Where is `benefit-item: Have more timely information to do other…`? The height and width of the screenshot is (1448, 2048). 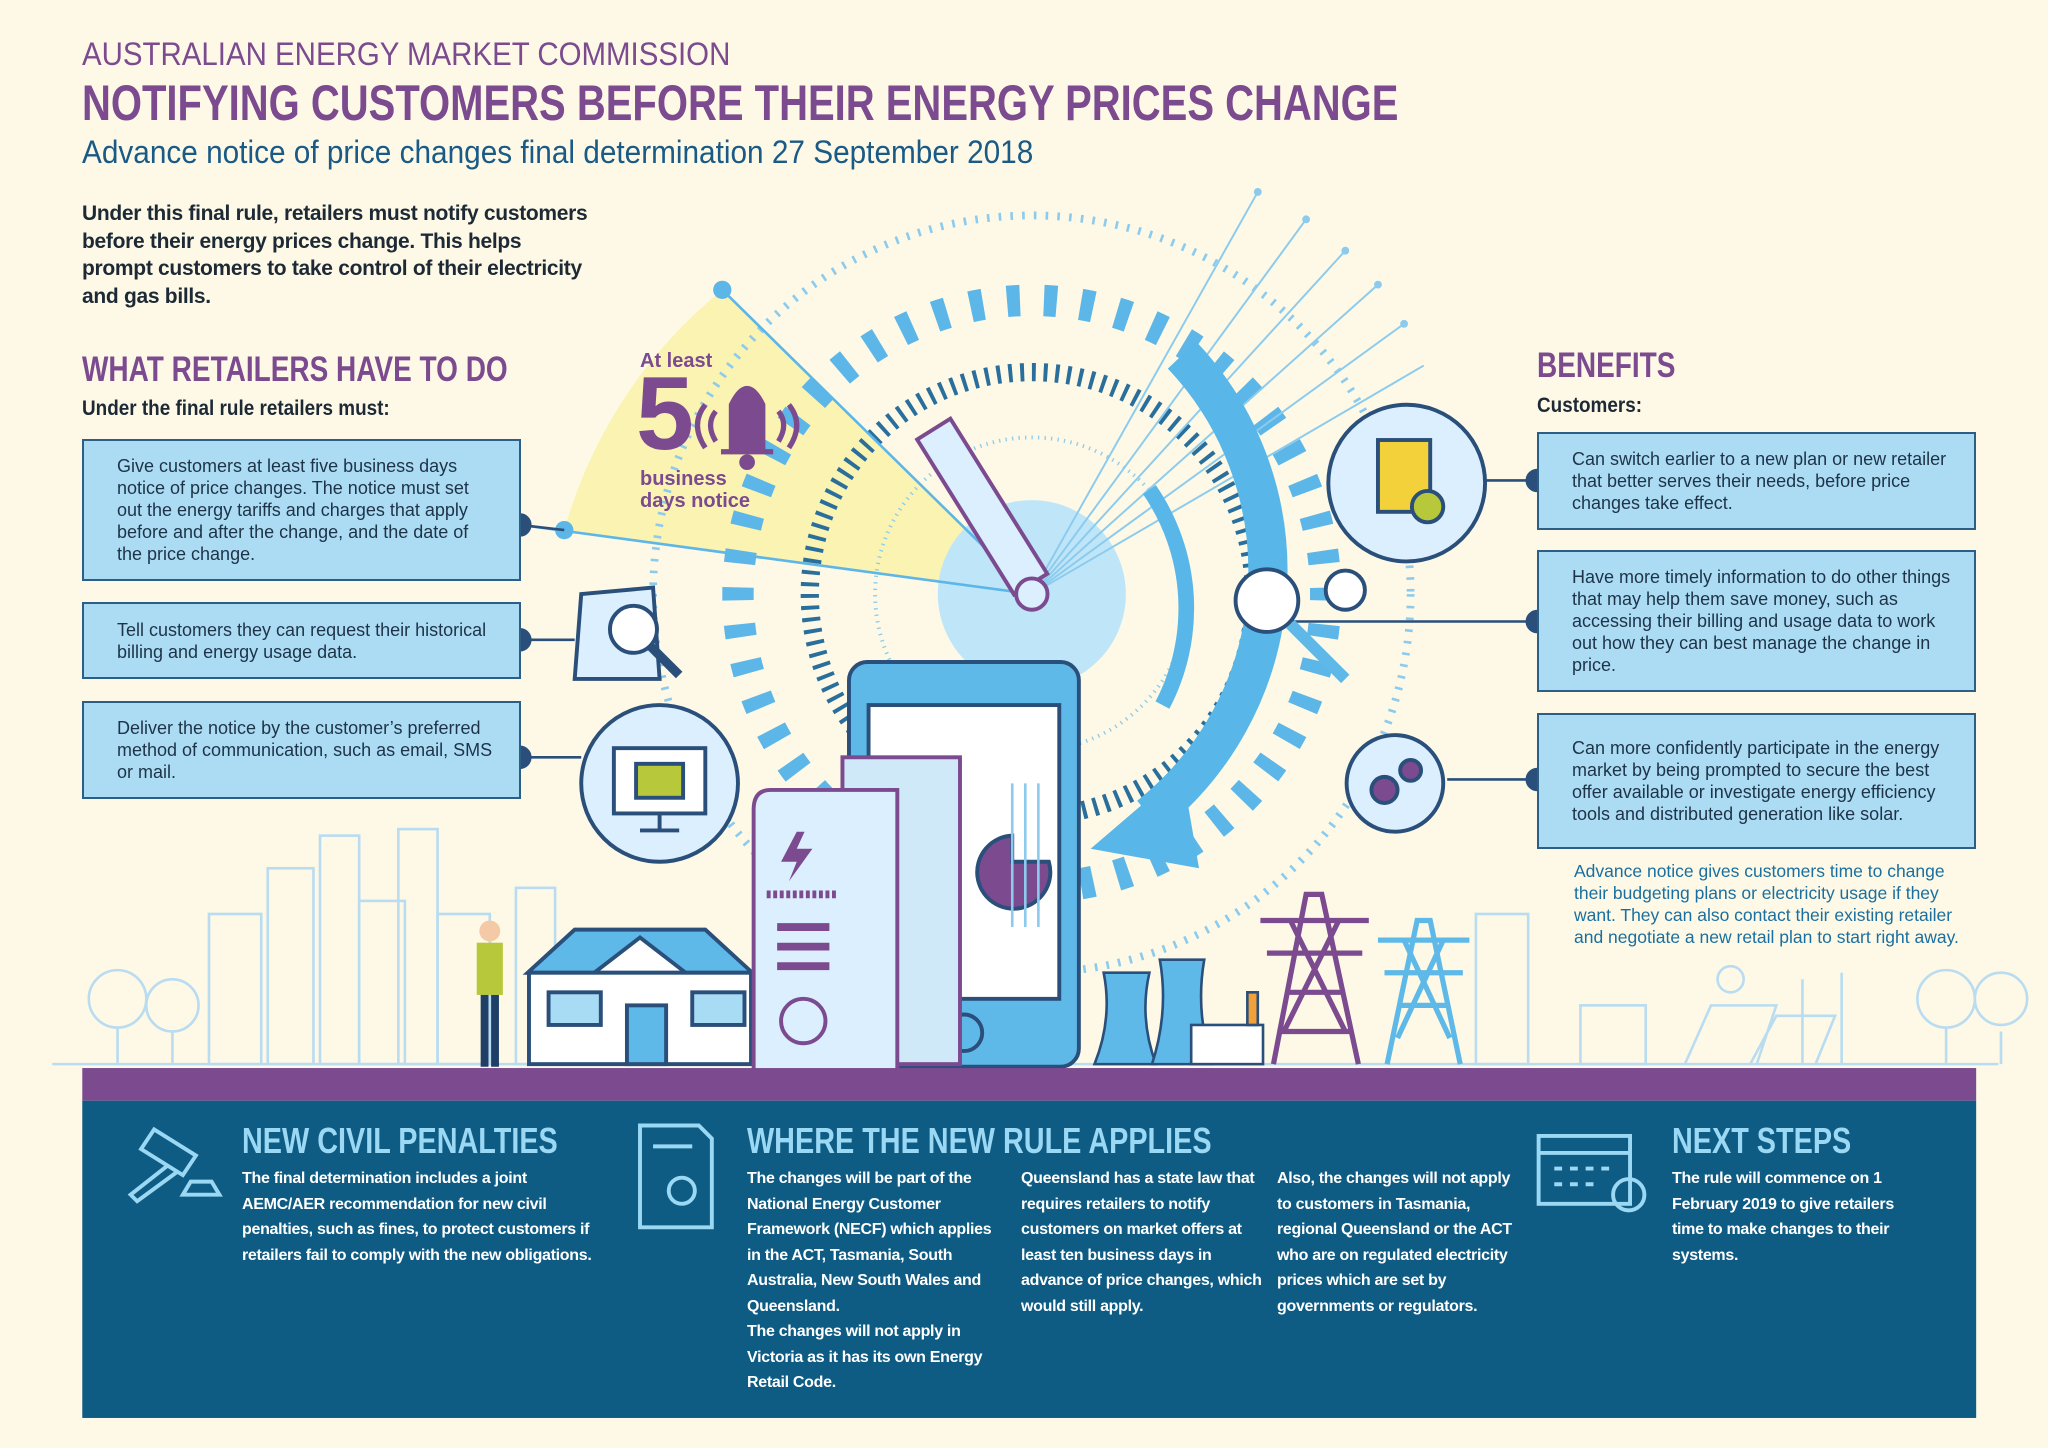 benefit-item: Have more timely information to do other… is located at coordinates (1756, 621).